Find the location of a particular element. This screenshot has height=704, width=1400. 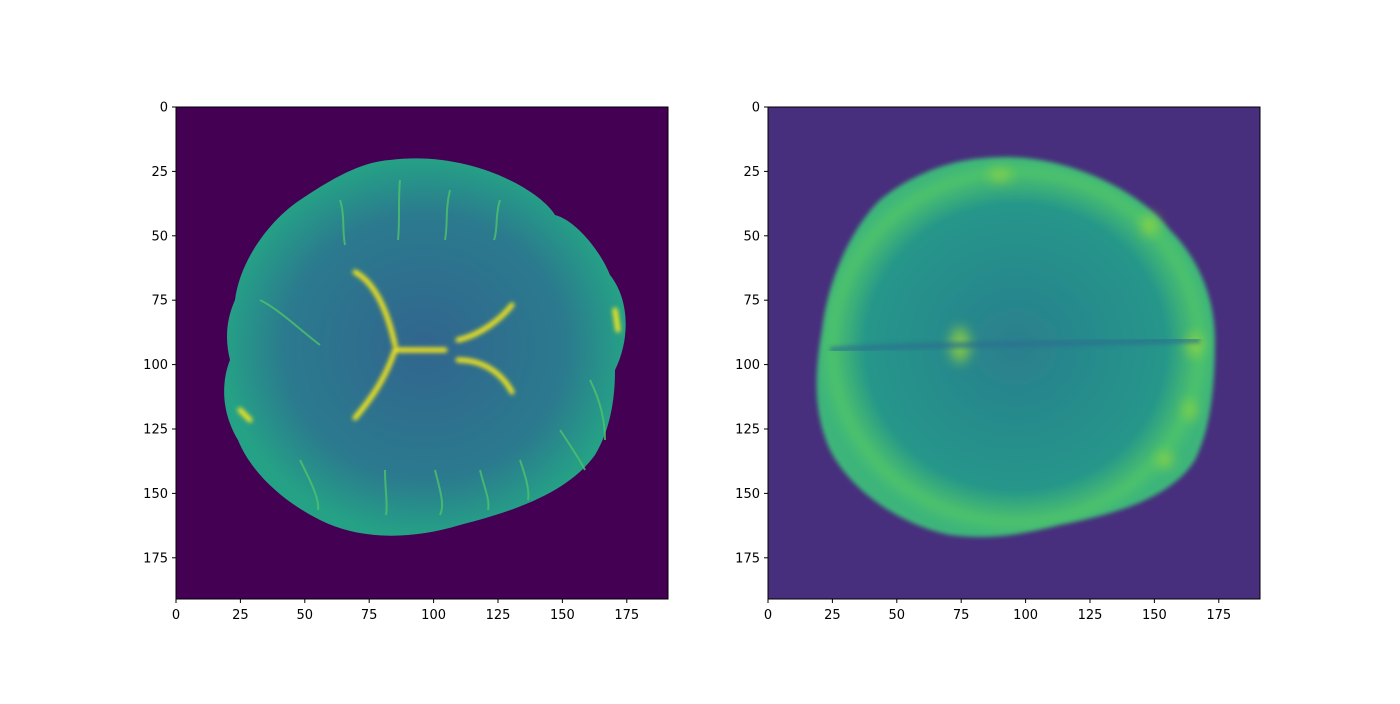

right-x-tick-label: 150 is located at coordinates (1154, 615).